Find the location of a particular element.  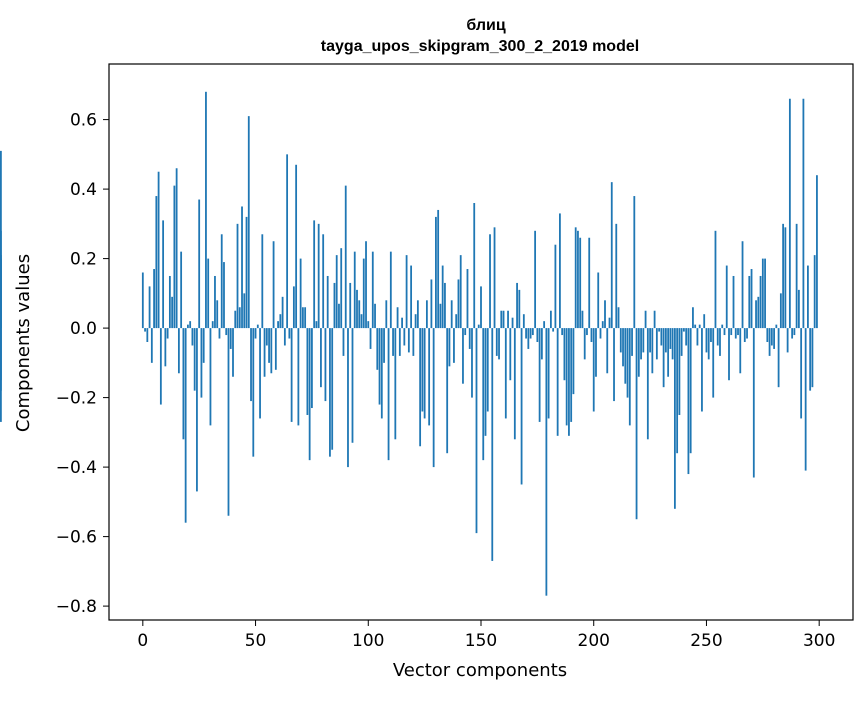

x-tick-label: 300 is located at coordinates (819, 641).